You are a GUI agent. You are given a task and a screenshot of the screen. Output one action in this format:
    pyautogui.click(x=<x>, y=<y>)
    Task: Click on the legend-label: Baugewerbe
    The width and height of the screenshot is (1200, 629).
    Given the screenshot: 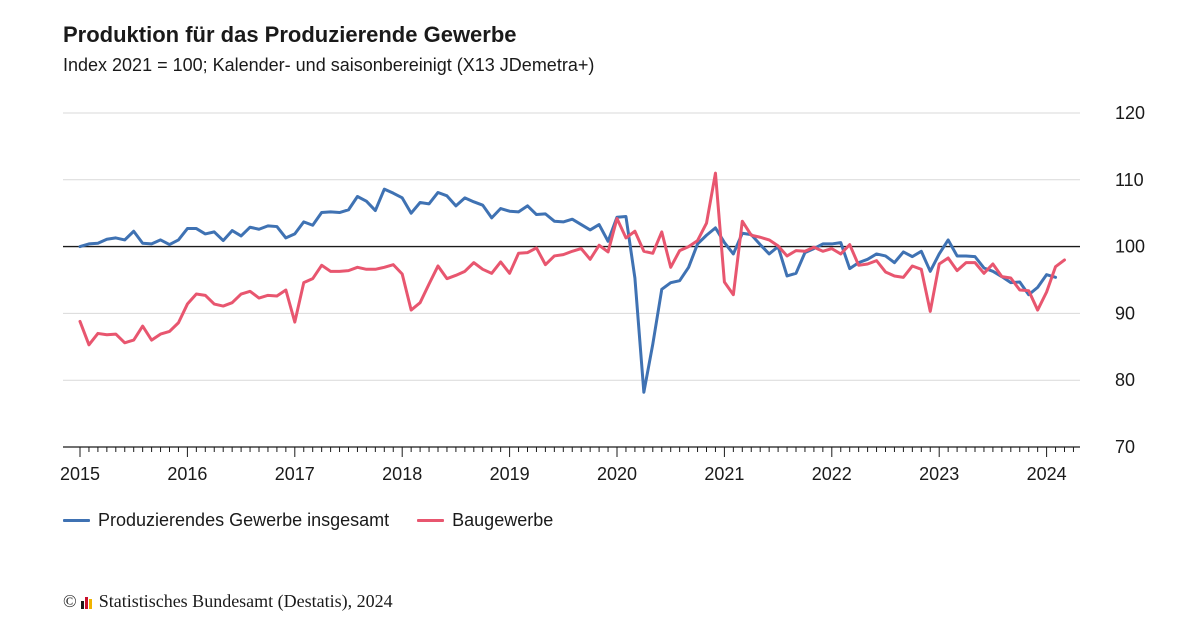 What is the action you would take?
    pyautogui.click(x=503, y=520)
    